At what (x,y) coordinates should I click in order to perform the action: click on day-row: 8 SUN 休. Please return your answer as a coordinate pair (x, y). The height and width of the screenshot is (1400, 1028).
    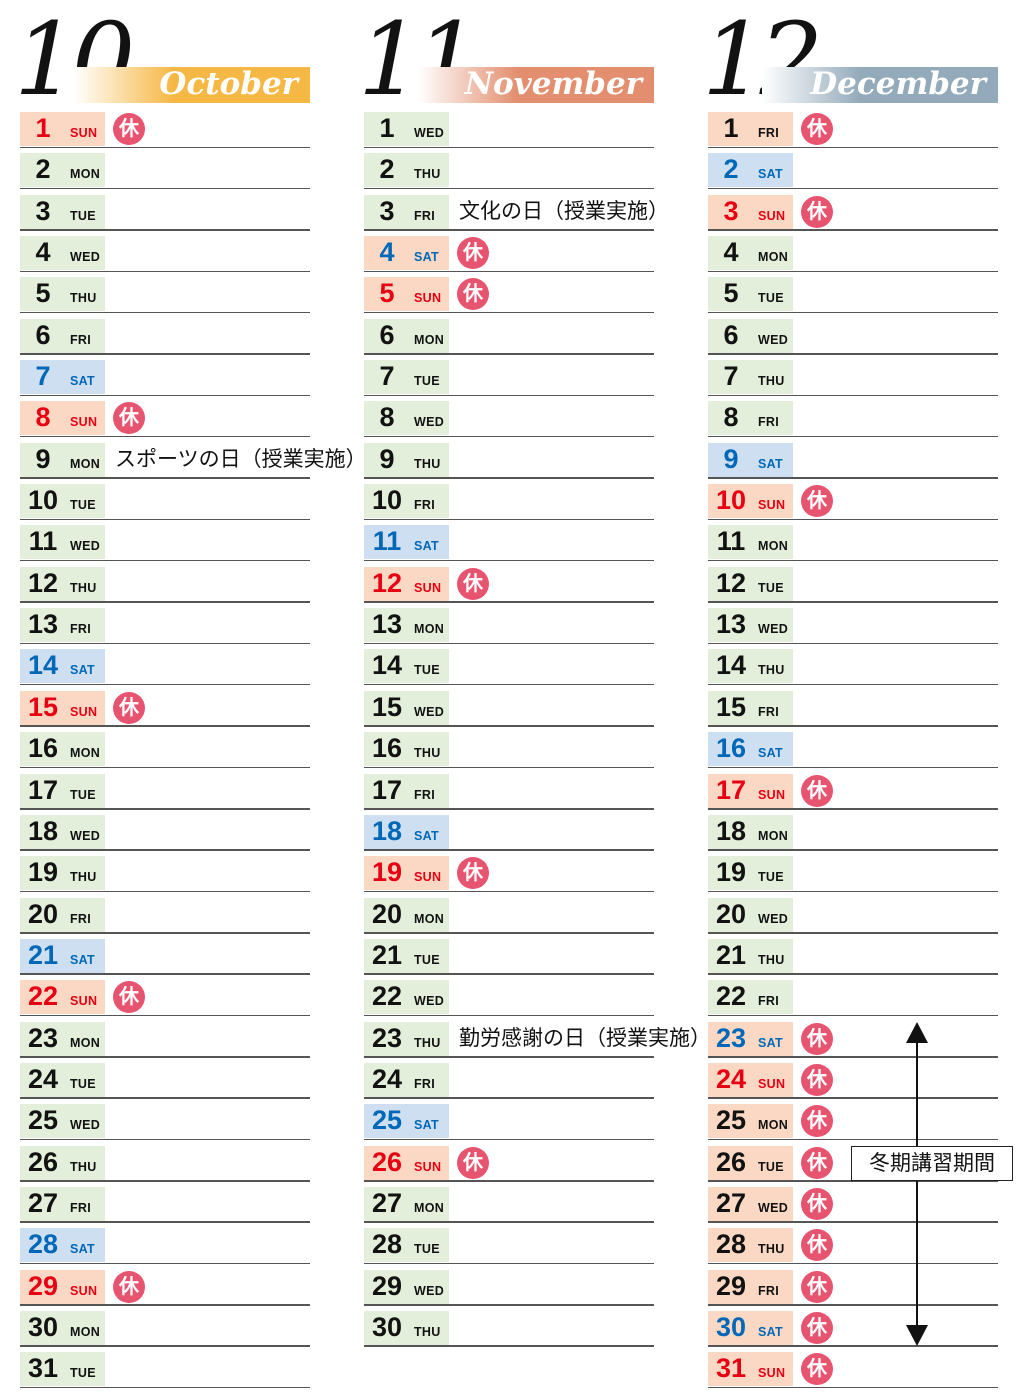
    Looking at the image, I should click on (165, 421).